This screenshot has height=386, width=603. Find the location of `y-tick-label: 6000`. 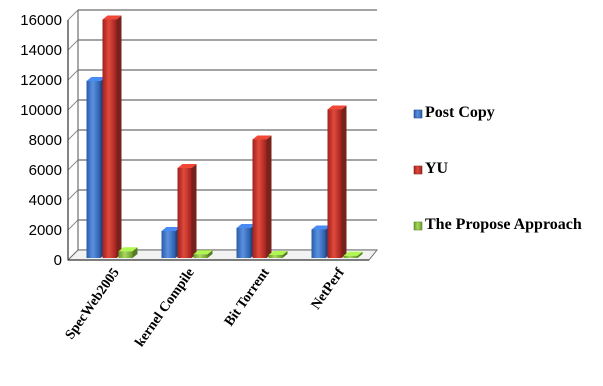

y-tick-label: 6000 is located at coordinates (45, 170).